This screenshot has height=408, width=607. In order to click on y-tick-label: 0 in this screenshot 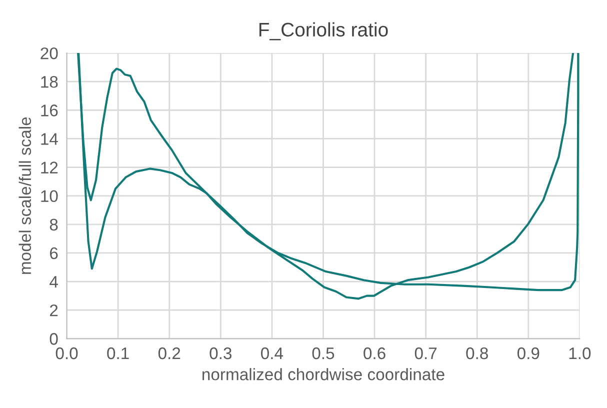, I will do `click(54, 339)`.